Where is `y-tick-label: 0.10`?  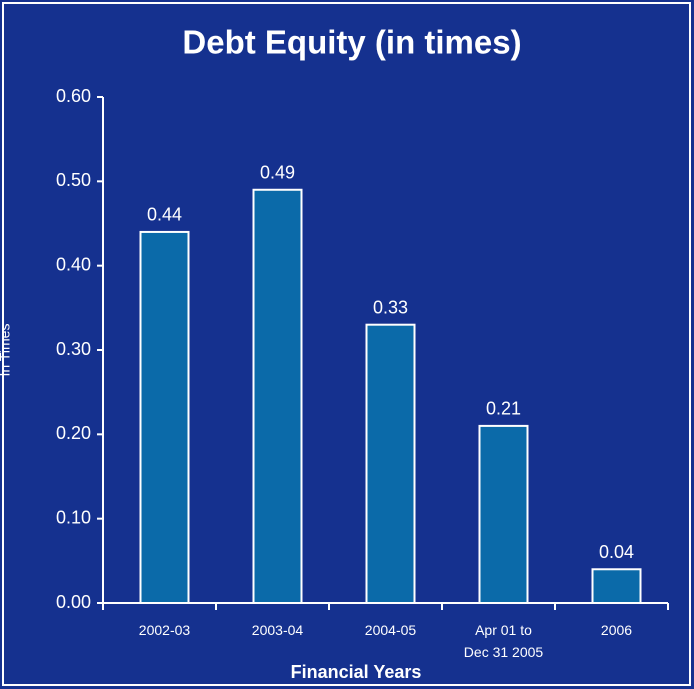
y-tick-label: 0.10 is located at coordinates (73, 517).